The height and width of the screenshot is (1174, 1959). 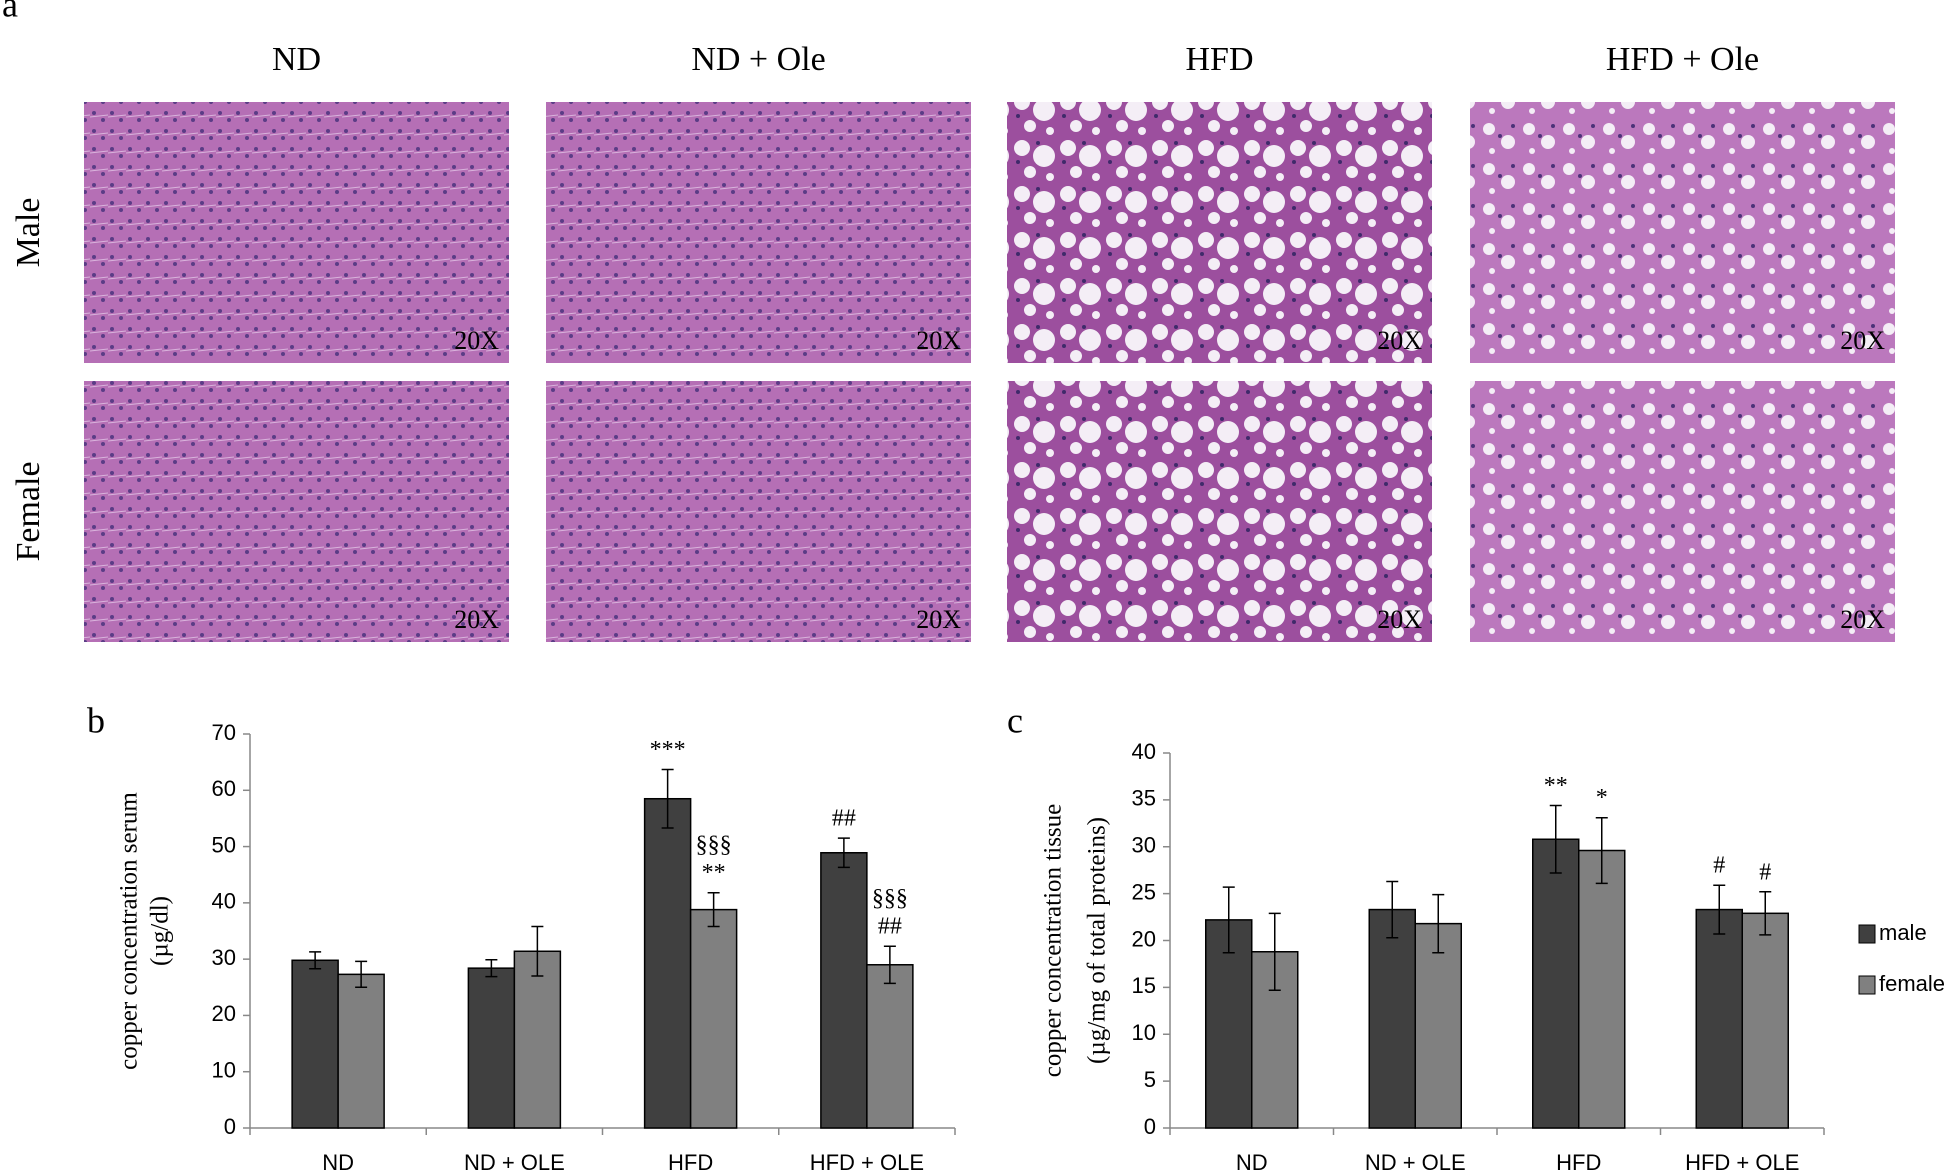 I want to click on significance-label: *, so click(x=1602, y=798).